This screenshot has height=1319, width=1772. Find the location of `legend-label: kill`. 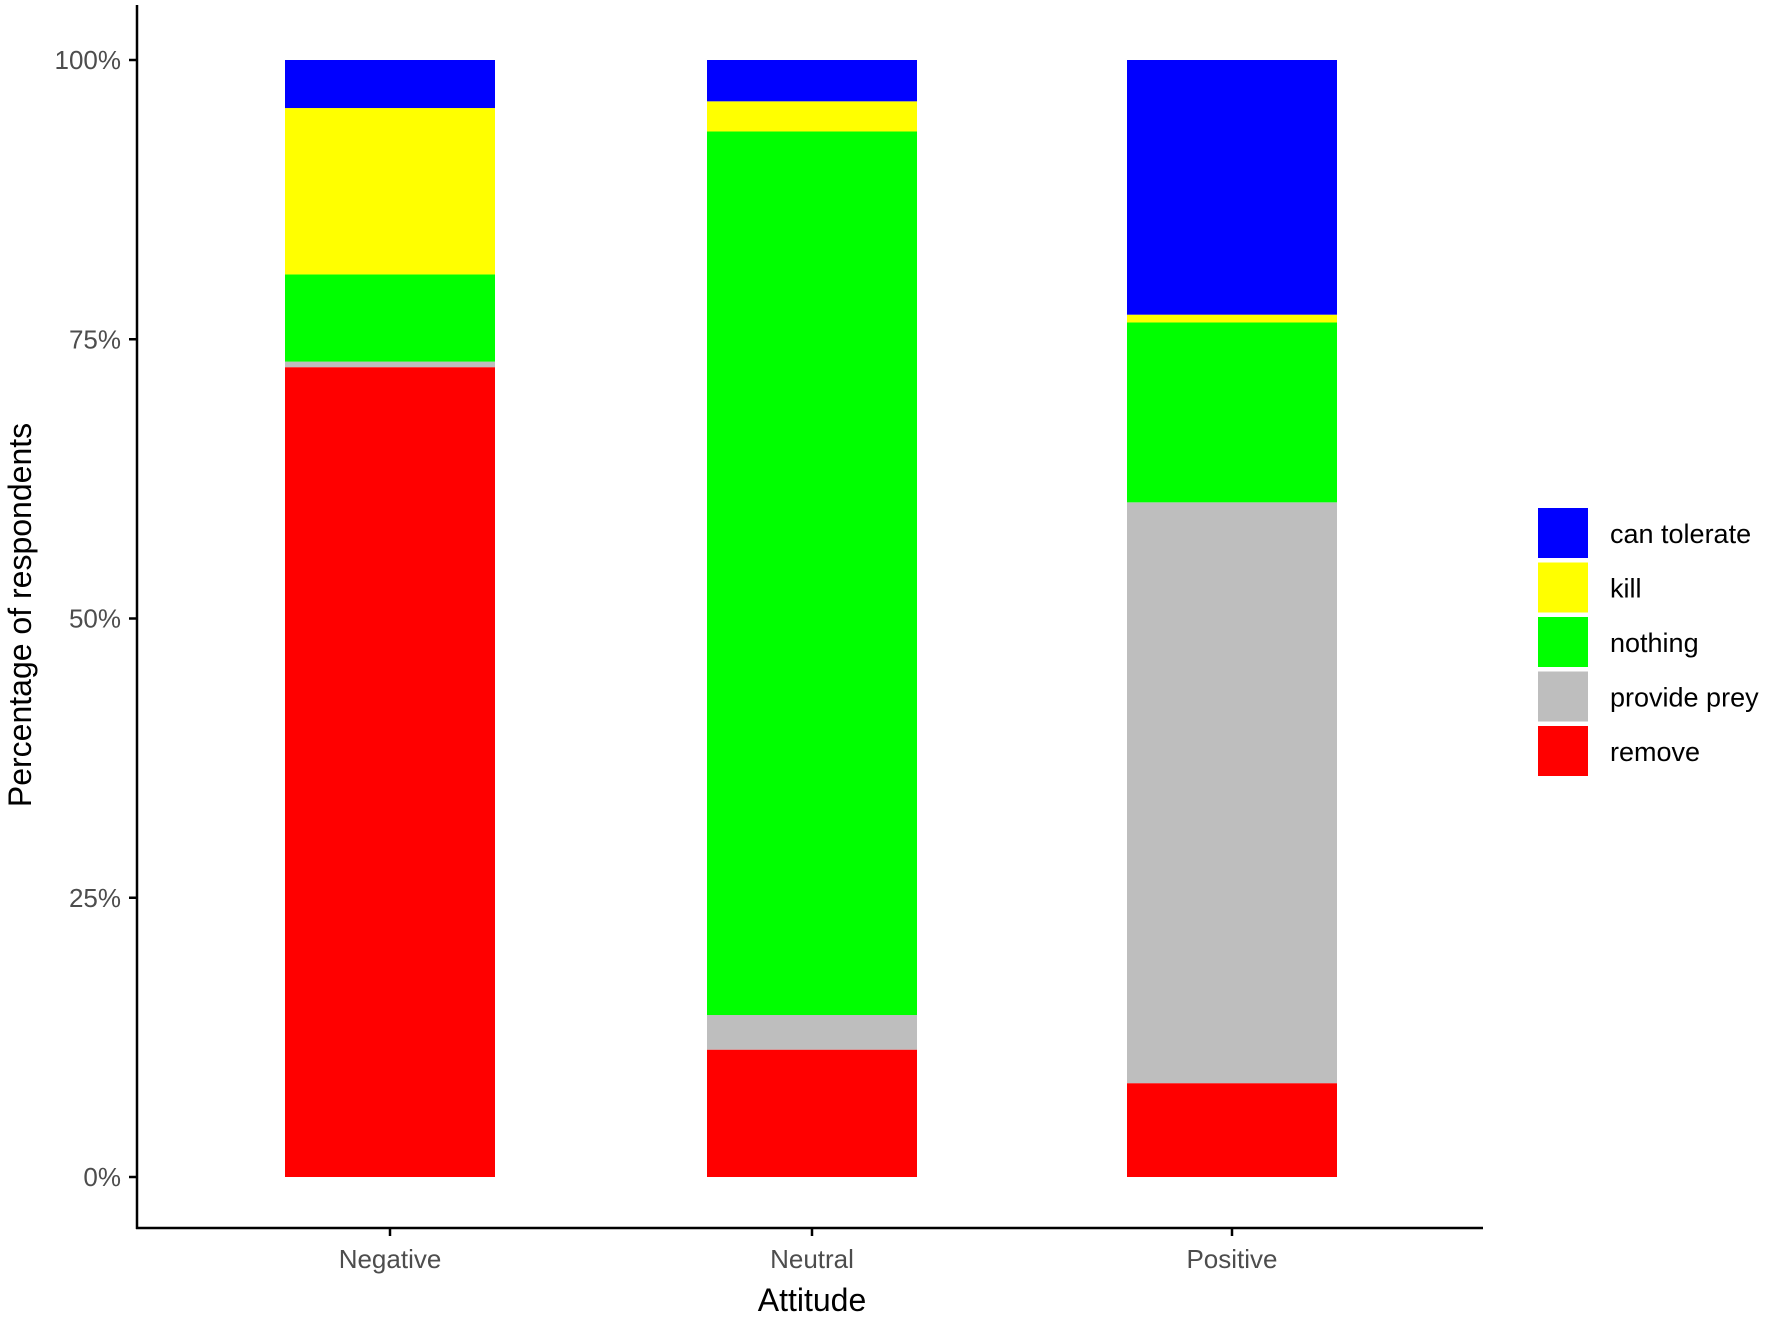

legend-label: kill is located at coordinates (1626, 589).